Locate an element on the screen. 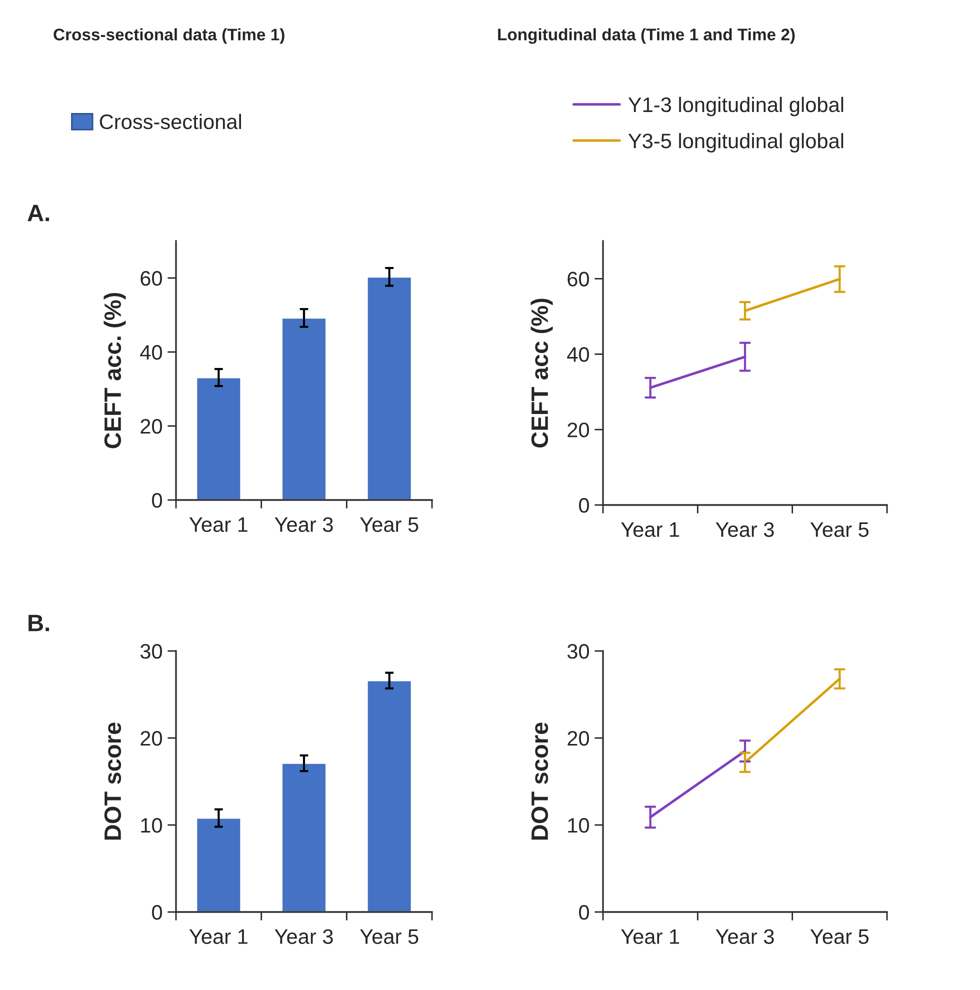  chart-title: Cross-sectional data (Time 1) is located at coordinates (169, 36).